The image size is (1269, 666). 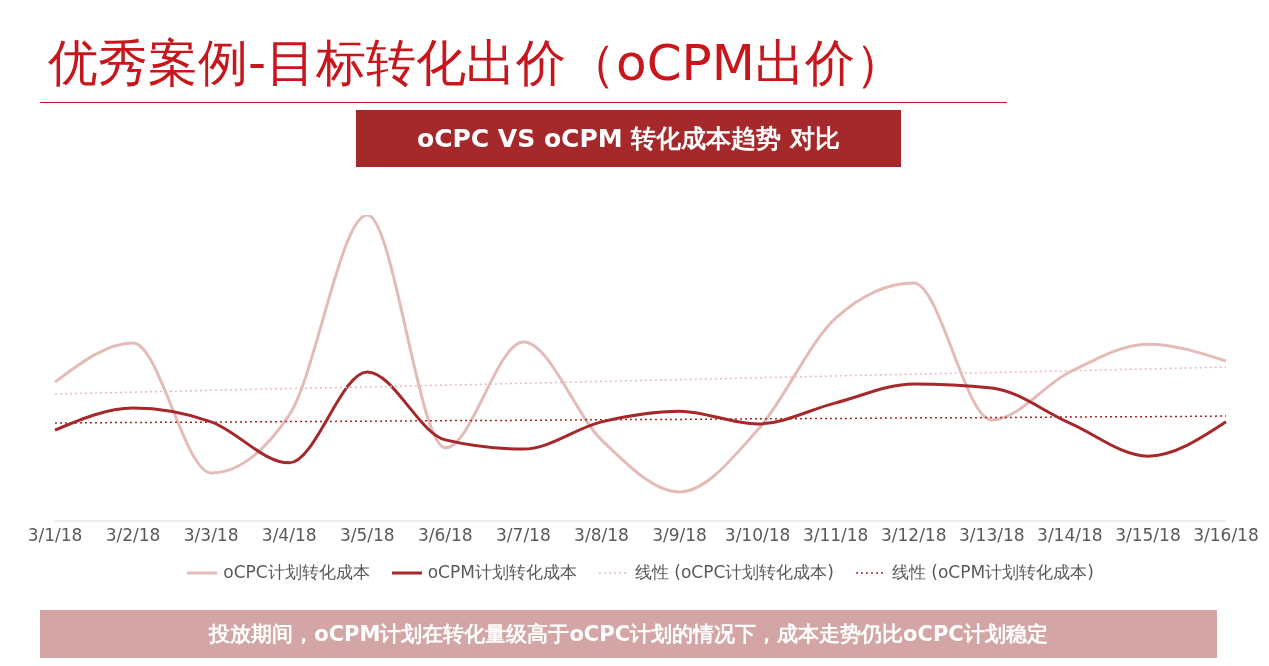 I want to click on x-tick-label: 3/2/18, so click(x=133, y=535).